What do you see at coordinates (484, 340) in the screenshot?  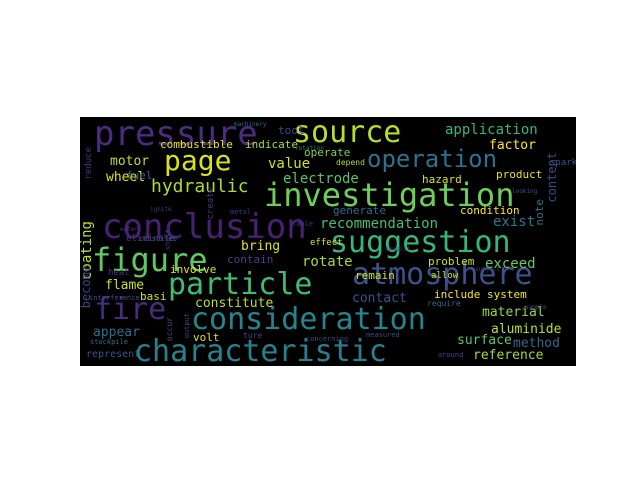 I see `word-cloud-word: surface` at bounding box center [484, 340].